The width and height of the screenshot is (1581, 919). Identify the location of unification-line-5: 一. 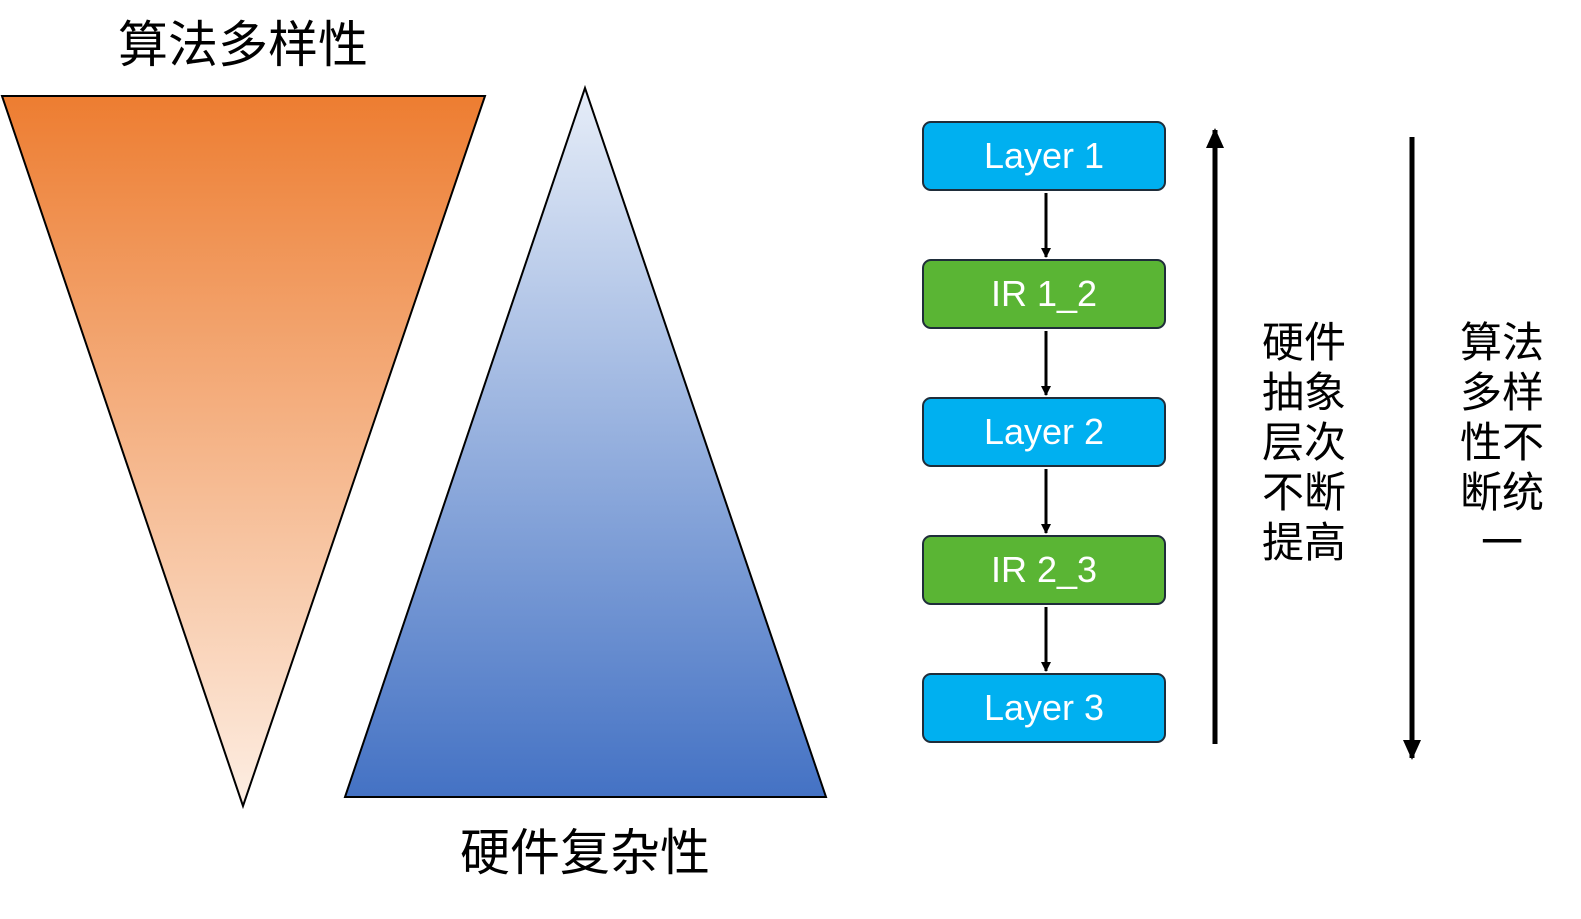
(1501, 542).